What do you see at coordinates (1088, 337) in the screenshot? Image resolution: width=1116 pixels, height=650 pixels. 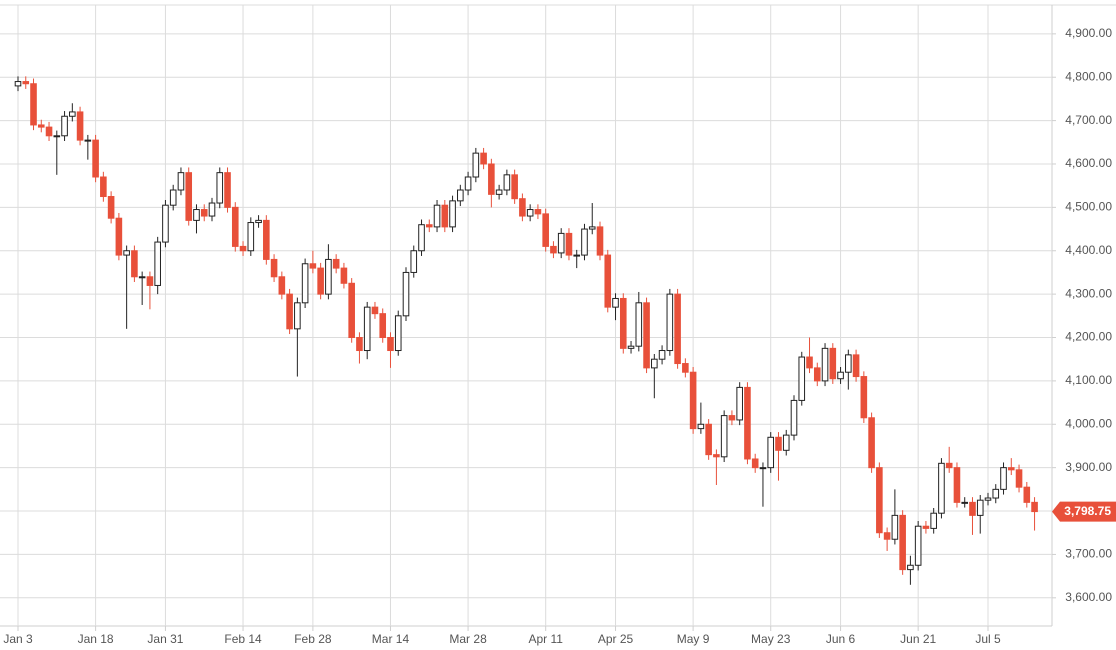 I see `y-tick-label: 4,200.00` at bounding box center [1088, 337].